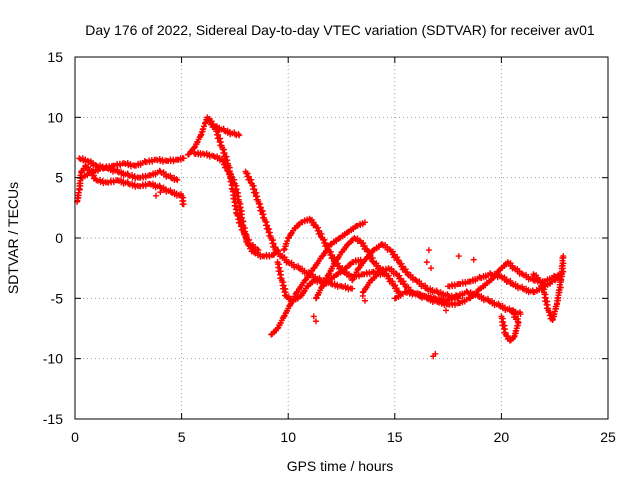 The width and height of the screenshot is (640, 480). What do you see at coordinates (57, 298) in the screenshot?
I see `y-tick-label: -5` at bounding box center [57, 298].